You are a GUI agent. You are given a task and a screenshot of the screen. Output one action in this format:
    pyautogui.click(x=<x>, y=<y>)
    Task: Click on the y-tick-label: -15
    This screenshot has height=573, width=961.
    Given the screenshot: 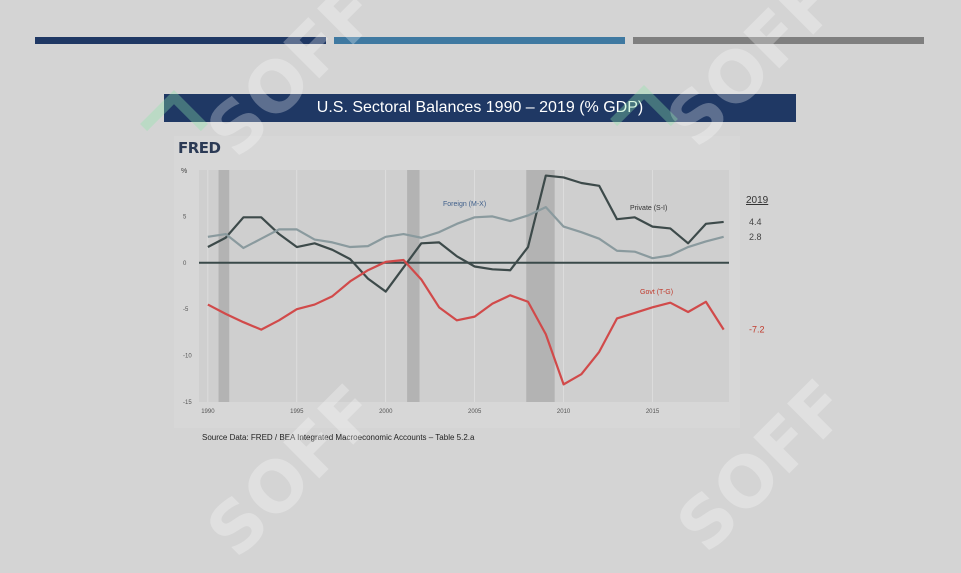 What is the action you would take?
    pyautogui.click(x=187, y=403)
    